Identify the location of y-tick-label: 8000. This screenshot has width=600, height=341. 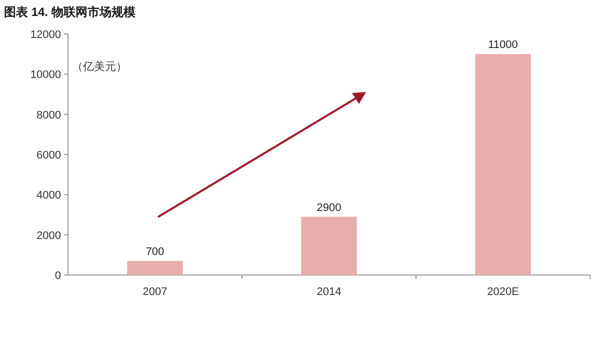
(48, 115).